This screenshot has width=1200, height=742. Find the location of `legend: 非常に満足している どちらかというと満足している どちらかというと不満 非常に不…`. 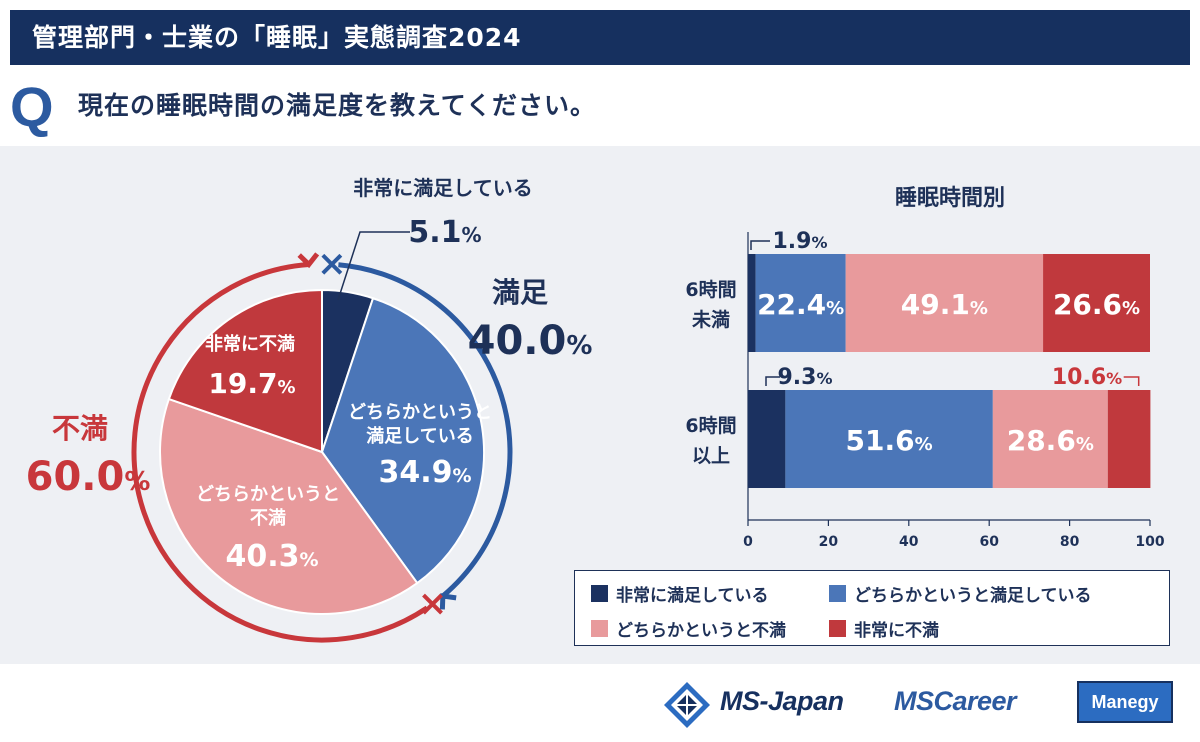

legend: 非常に満足している どちらかというと満足している どちらかというと不満 非常に不… is located at coordinates (872, 608).